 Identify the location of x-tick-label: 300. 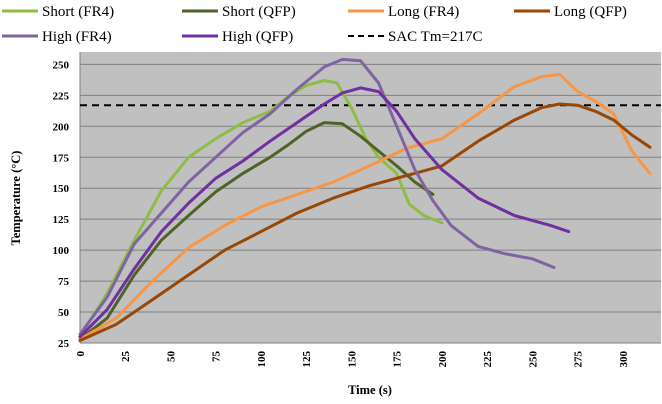
(624, 359).